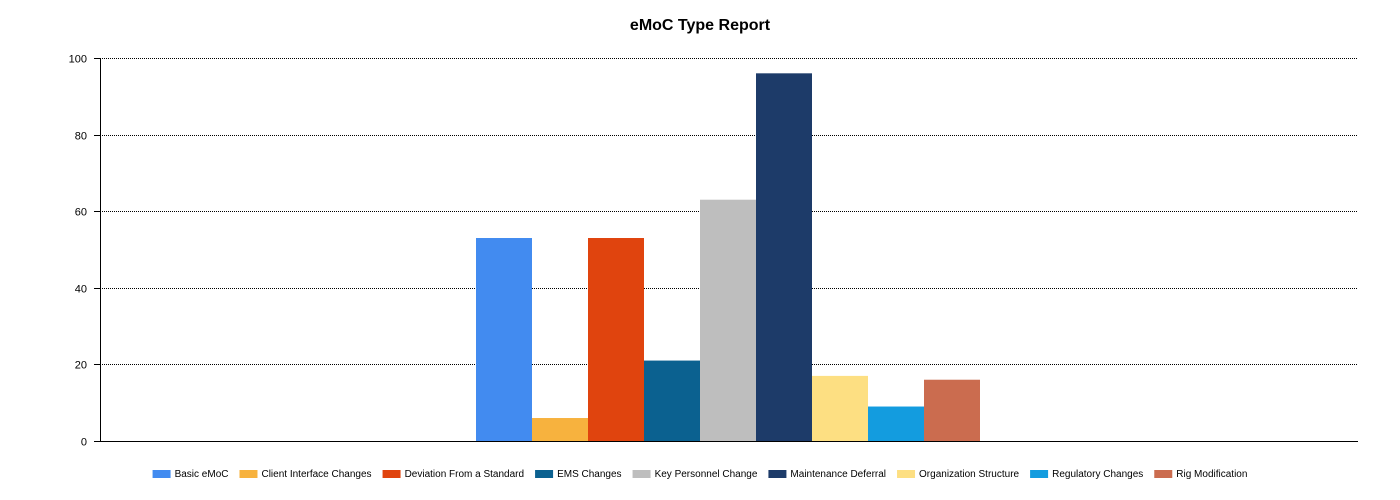  What do you see at coordinates (616, 339) in the screenshot?
I see `bar-deviation-from-a-standard` at bounding box center [616, 339].